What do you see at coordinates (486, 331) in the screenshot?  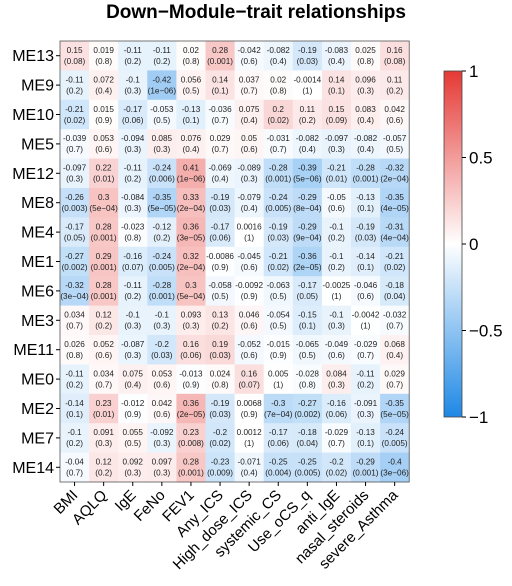 I see `colorbar-tick-label: −0.5` at bounding box center [486, 331].